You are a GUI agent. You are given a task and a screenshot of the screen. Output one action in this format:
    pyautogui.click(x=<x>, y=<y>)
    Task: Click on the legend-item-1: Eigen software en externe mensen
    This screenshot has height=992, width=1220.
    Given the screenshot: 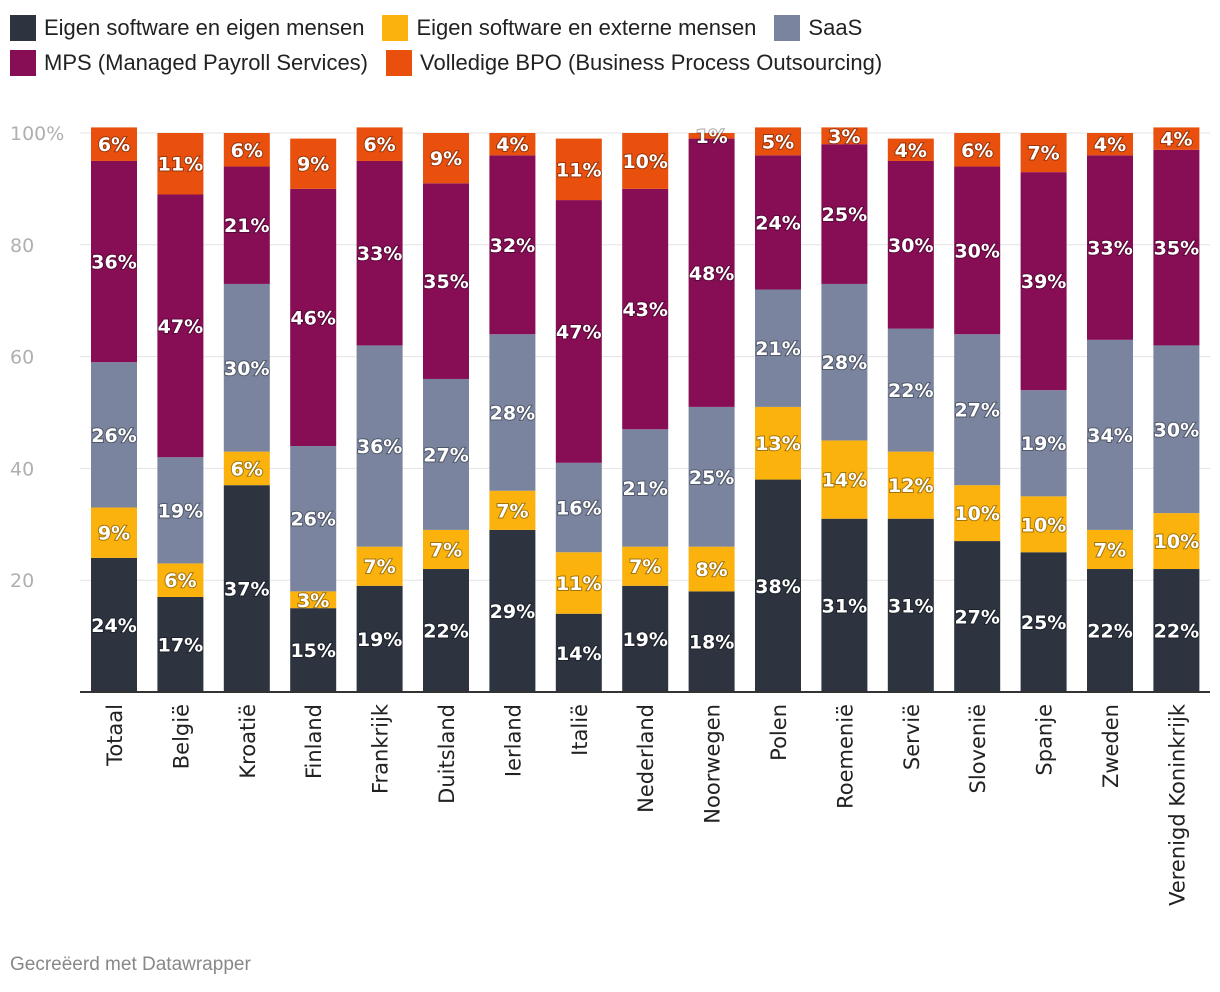 What is the action you would take?
    pyautogui.click(x=569, y=27)
    